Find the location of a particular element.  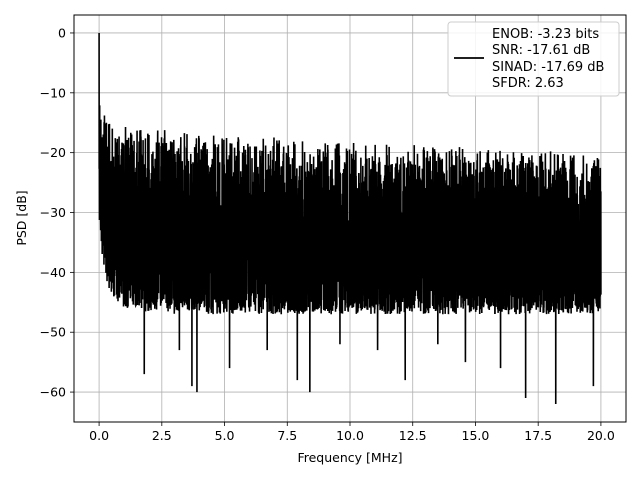

x-tick-label: 20.0 is located at coordinates (601, 435).